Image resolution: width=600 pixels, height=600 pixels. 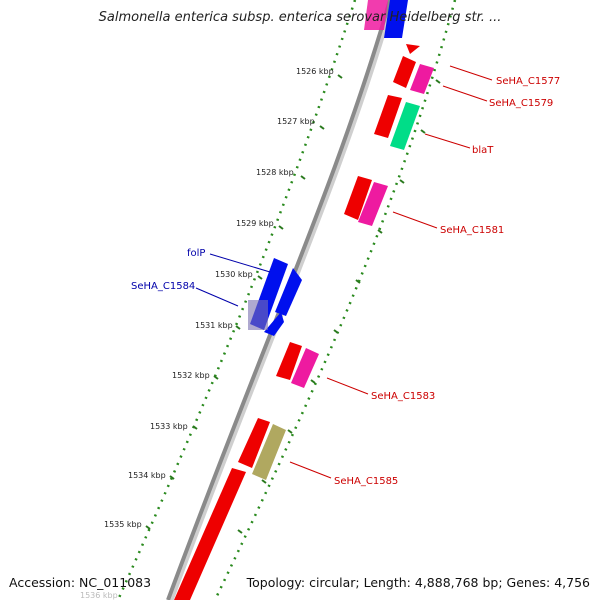 What do you see at coordinates (471, 73) in the screenshot?
I see `leader-SeHA_C1577` at bounding box center [471, 73].